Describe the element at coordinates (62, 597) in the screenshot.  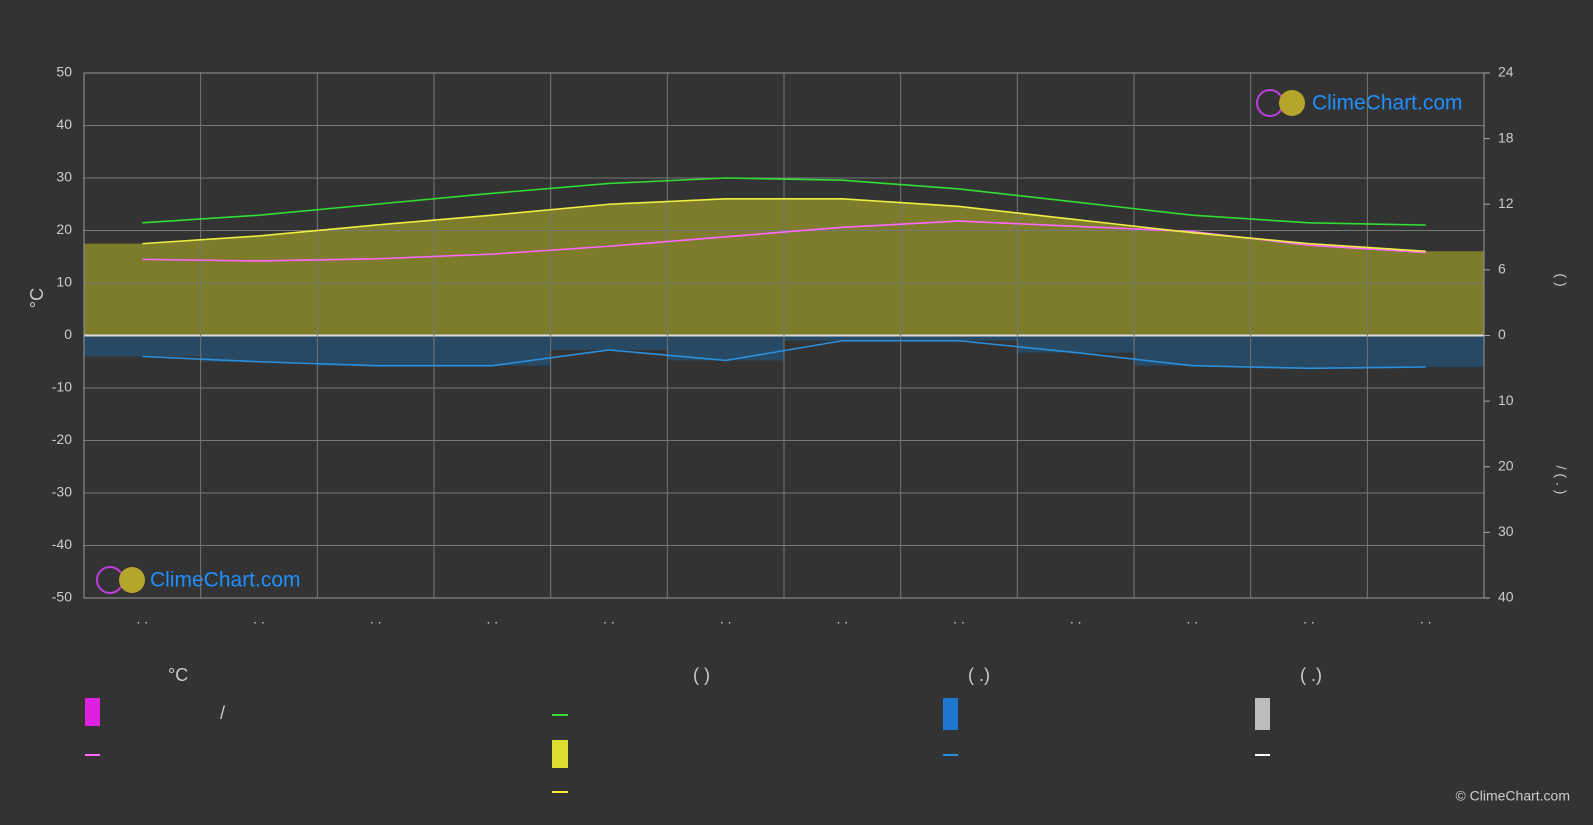
I see `y-tick-label: -50` at that location.